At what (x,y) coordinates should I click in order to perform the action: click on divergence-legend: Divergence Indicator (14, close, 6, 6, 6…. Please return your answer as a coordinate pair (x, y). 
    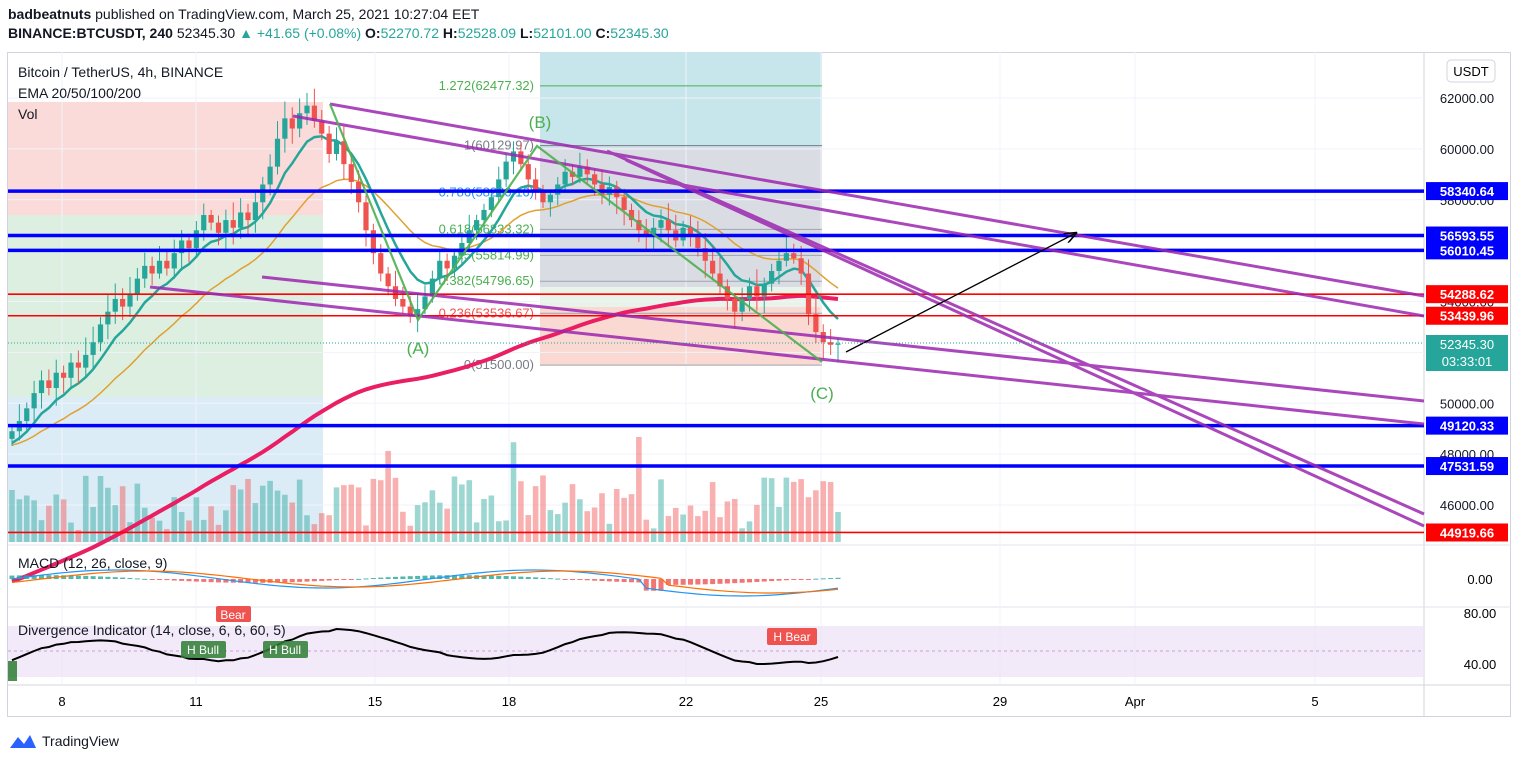
    Looking at the image, I should click on (152, 630).